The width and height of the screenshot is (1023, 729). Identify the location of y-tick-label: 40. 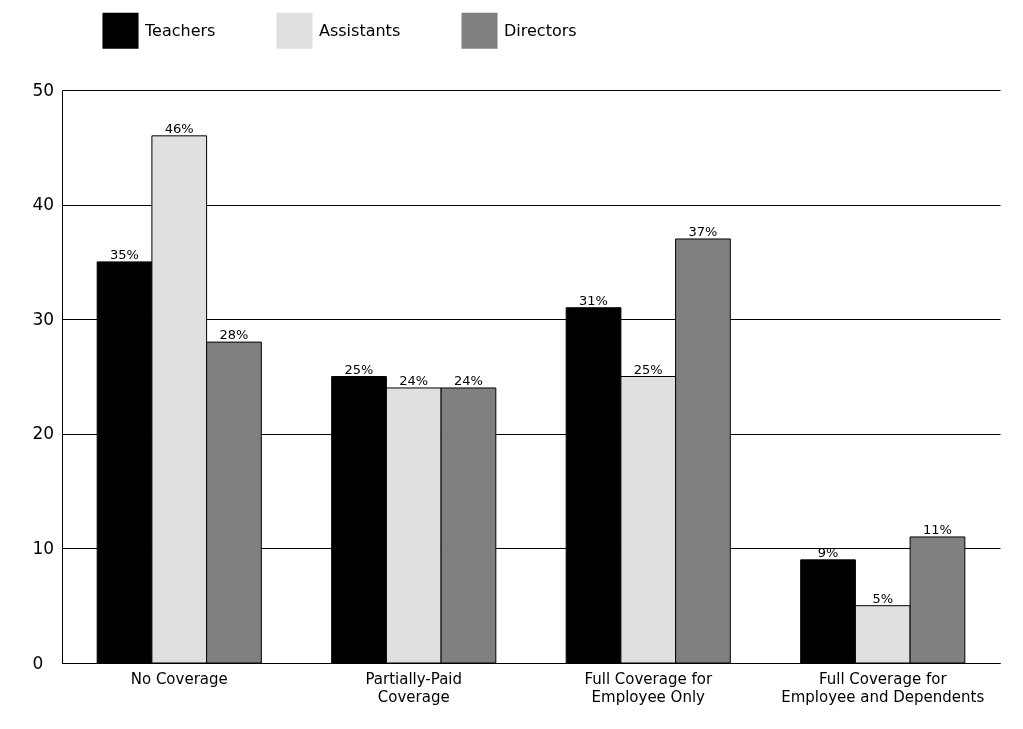
(43, 204).